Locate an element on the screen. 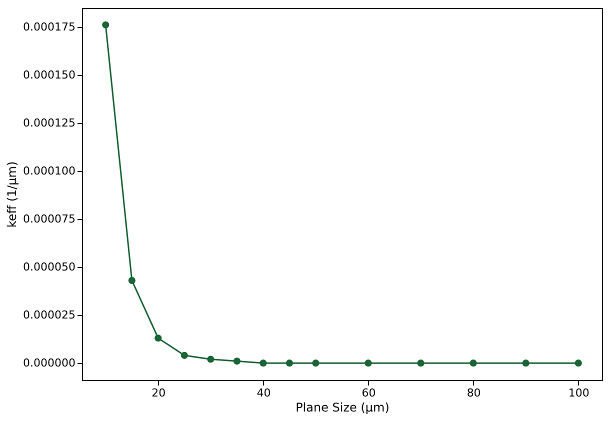 The image size is (615, 436). x-tick-label: 60 is located at coordinates (369, 393).